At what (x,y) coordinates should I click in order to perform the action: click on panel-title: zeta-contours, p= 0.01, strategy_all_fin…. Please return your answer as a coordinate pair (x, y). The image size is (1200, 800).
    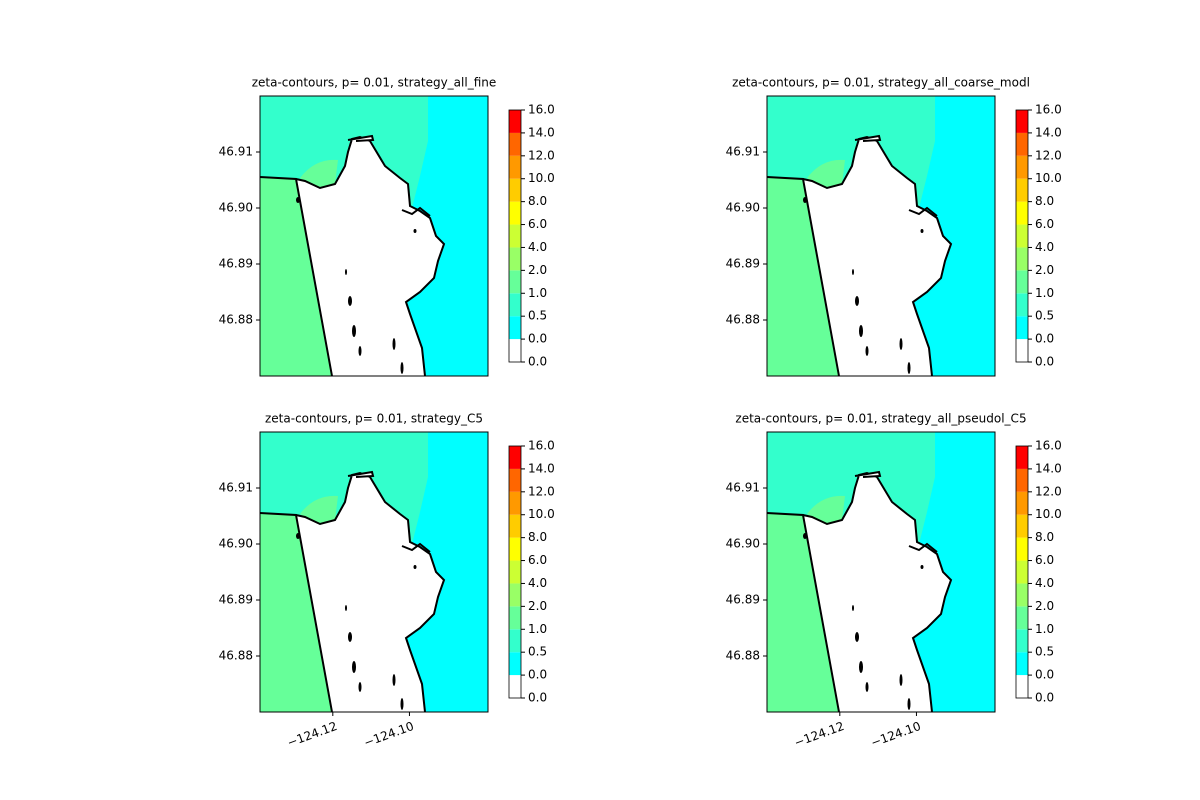
    Looking at the image, I should click on (374, 83).